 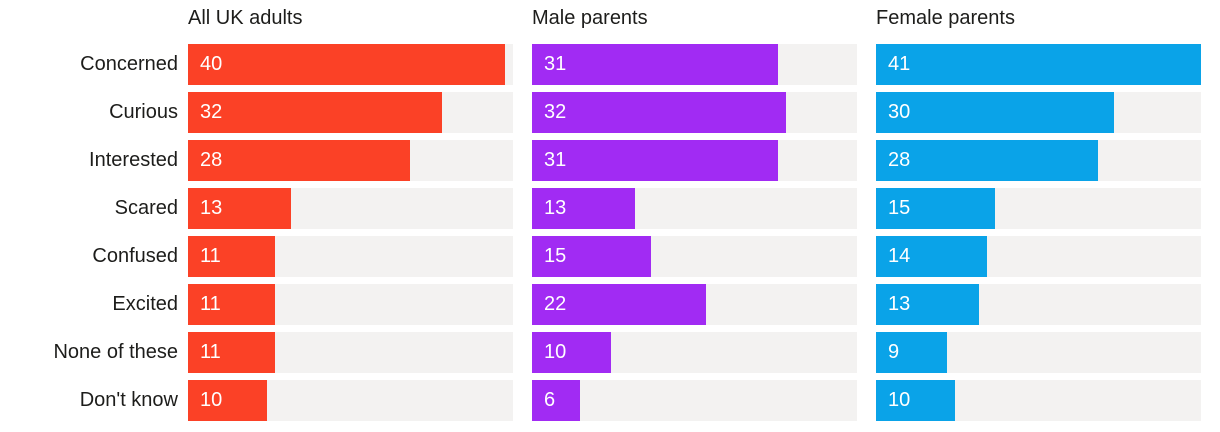 I want to click on chart-row-dont-know: Don't know 10 6 10, so click(x=610, y=400).